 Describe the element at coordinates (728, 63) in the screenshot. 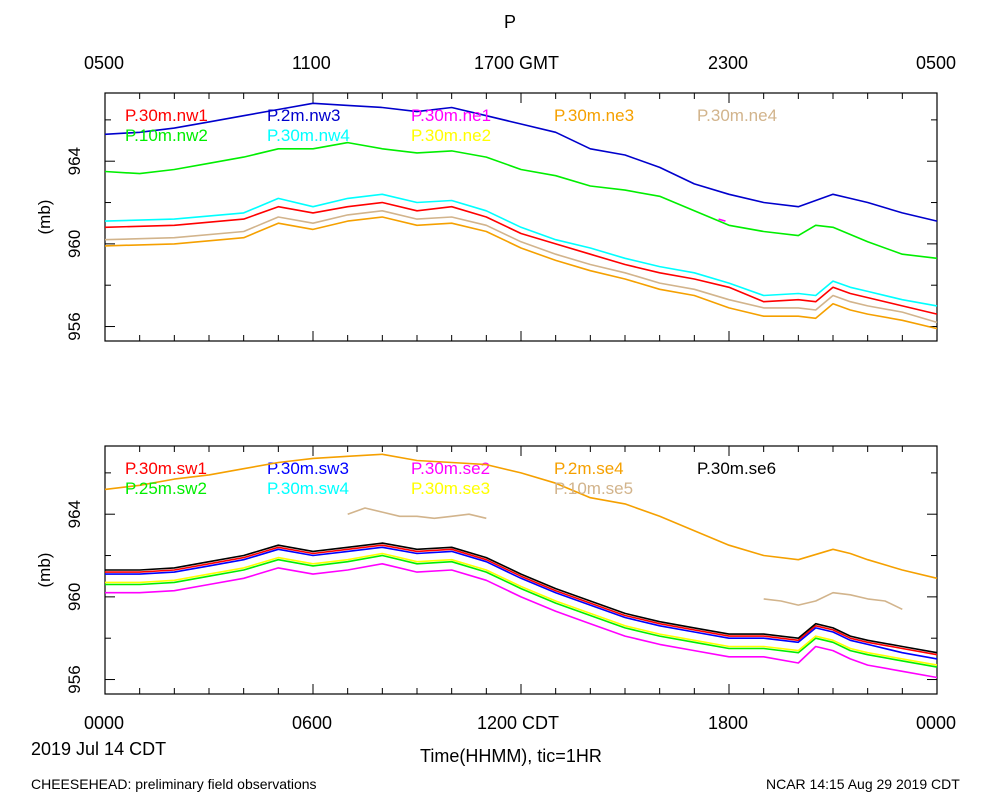

I see `top-axis-tick-3: 2300` at that location.